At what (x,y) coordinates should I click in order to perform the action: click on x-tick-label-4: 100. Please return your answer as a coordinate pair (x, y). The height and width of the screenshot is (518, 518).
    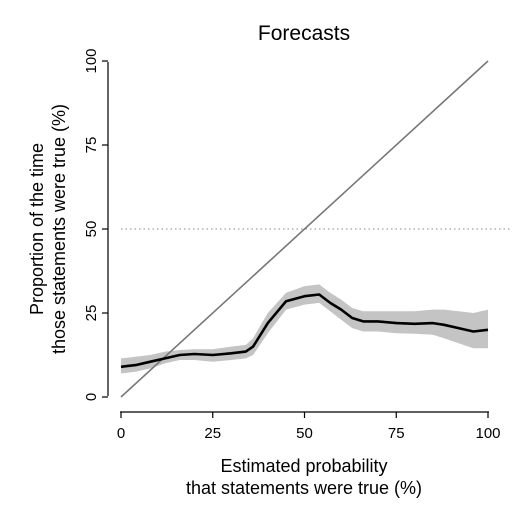
    Looking at the image, I should click on (487, 433).